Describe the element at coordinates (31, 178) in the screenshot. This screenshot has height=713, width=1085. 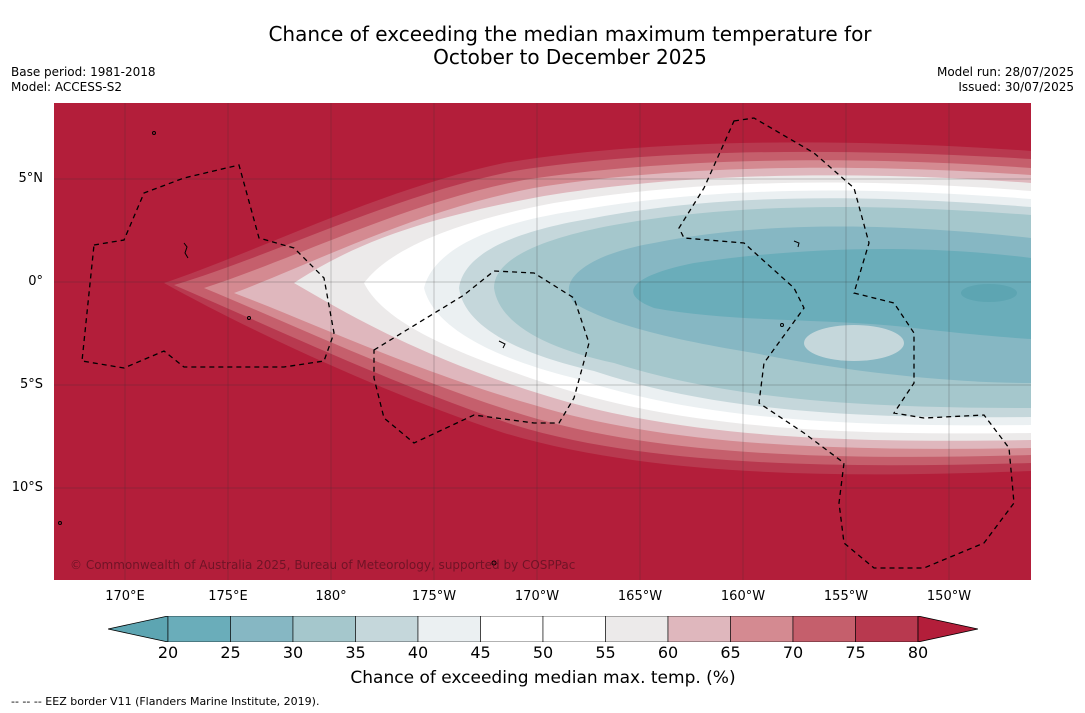
I see `lat-label-5n: 5°N` at that location.